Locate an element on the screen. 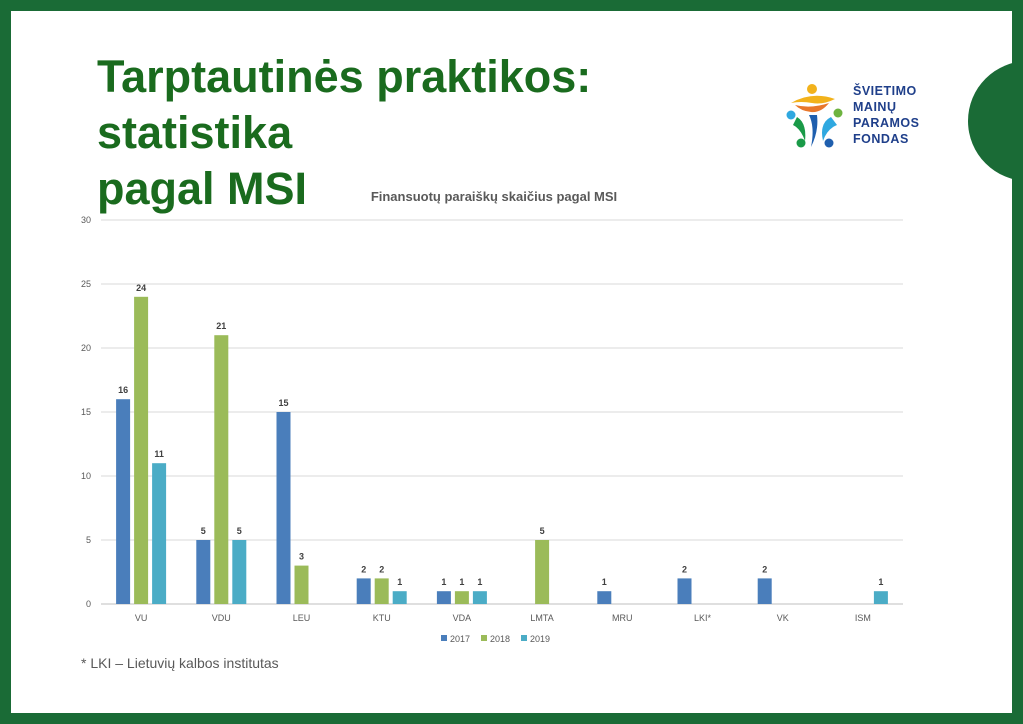 The image size is (1023, 724). logo-line: MAINŲ is located at coordinates (875, 107).